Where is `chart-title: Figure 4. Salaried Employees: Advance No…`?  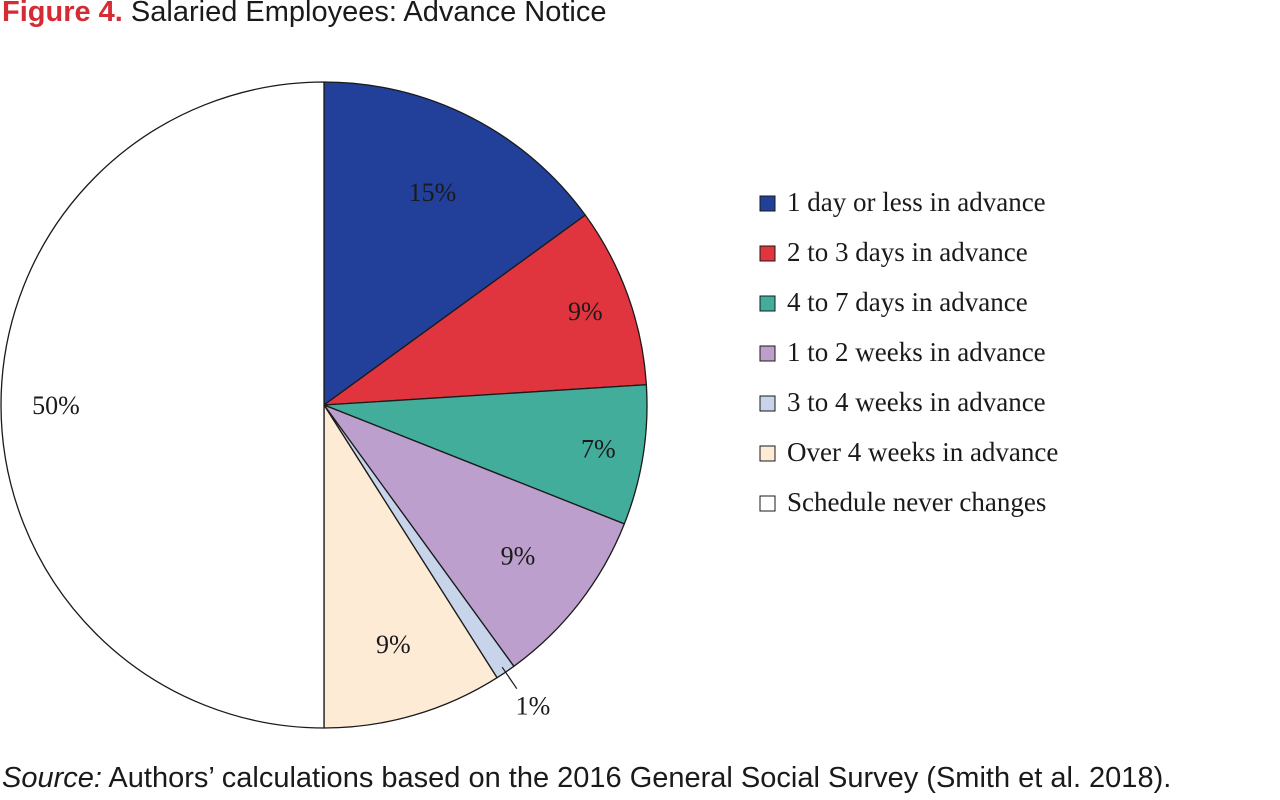
chart-title: Figure 4. Salaried Employees: Advance No… is located at coordinates (304, 14).